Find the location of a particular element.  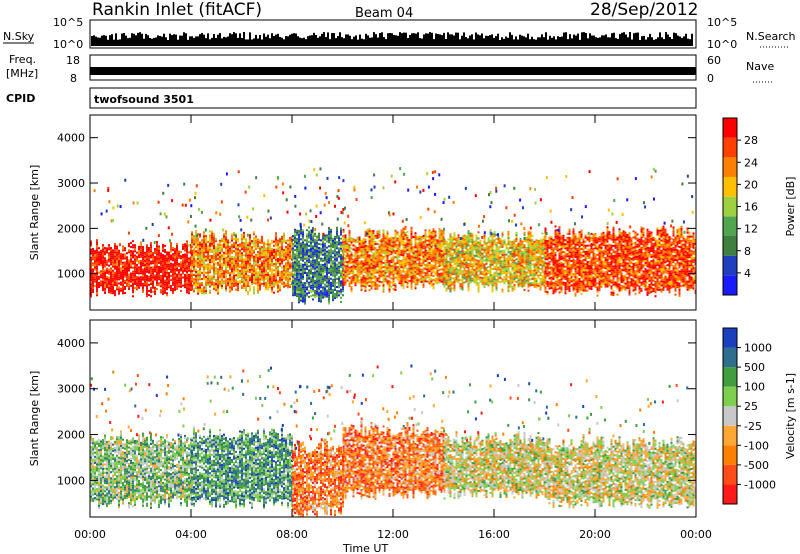

power-colorbar-tick-label: 16 is located at coordinates (751, 207).